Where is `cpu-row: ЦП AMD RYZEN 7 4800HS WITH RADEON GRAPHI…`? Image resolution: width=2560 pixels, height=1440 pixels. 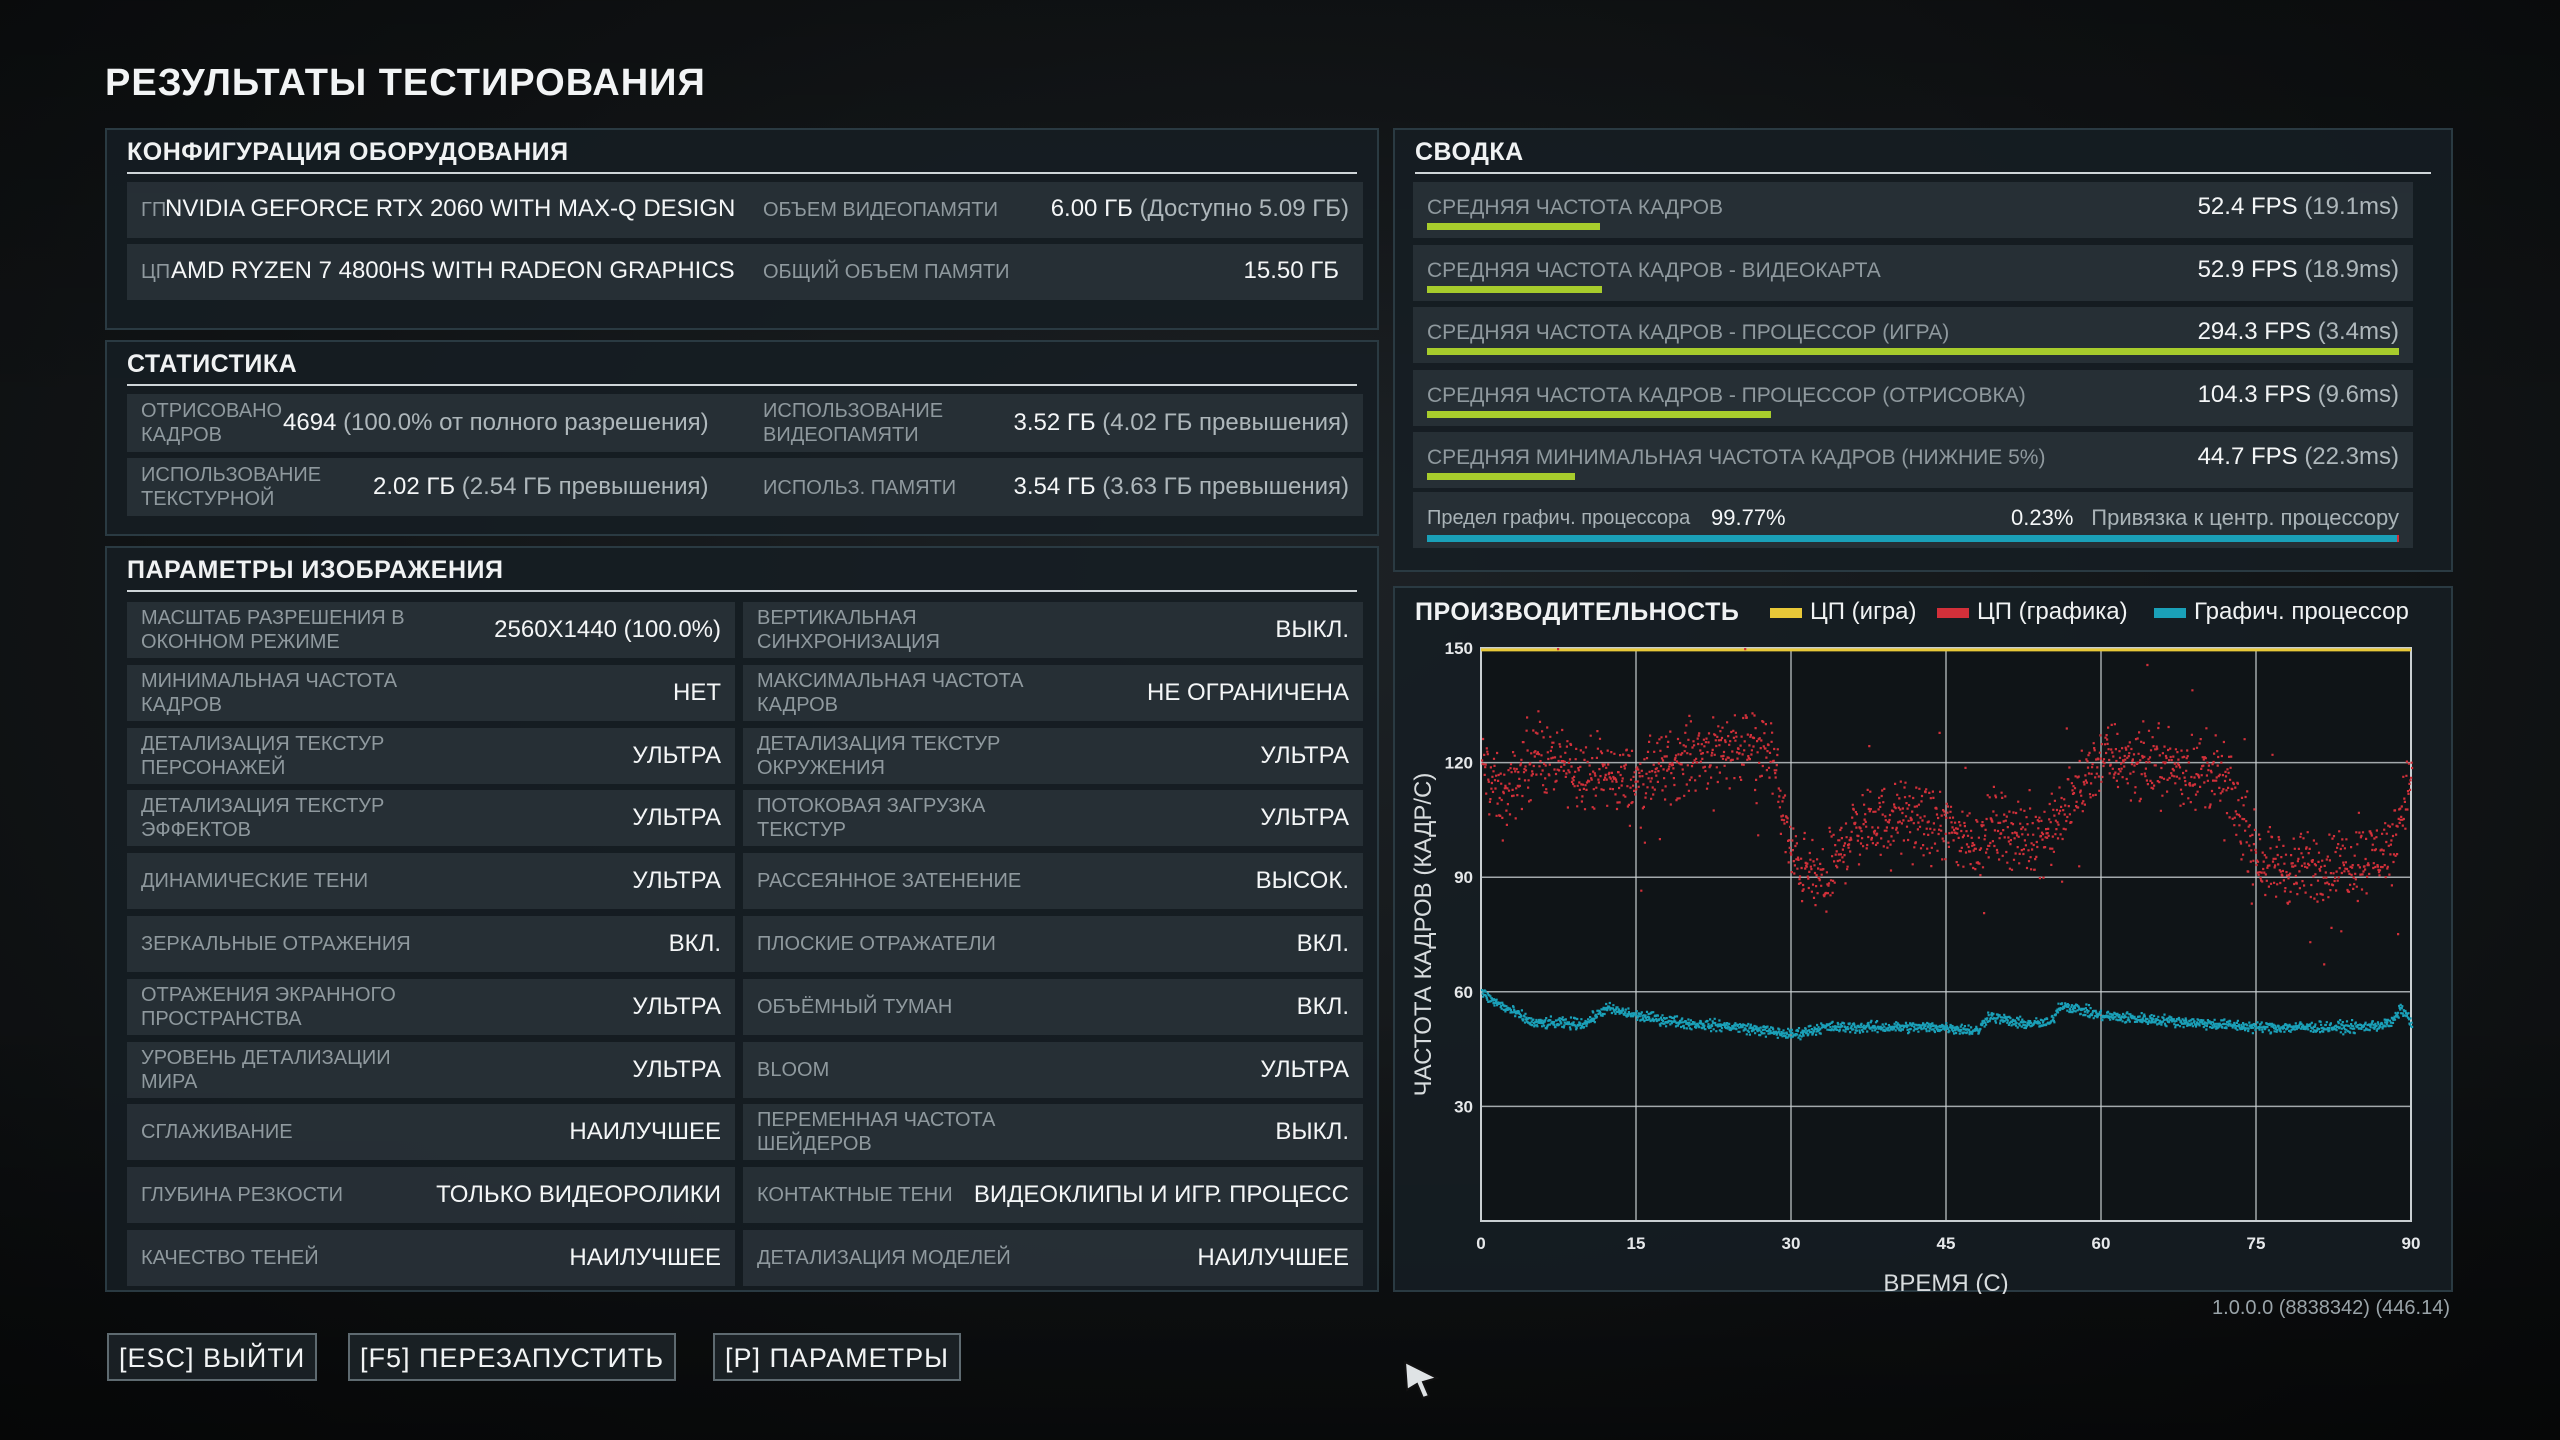
cpu-row: ЦП AMD RYZEN 7 4800HS WITH RADEON GRAPHI… is located at coordinates (745, 272).